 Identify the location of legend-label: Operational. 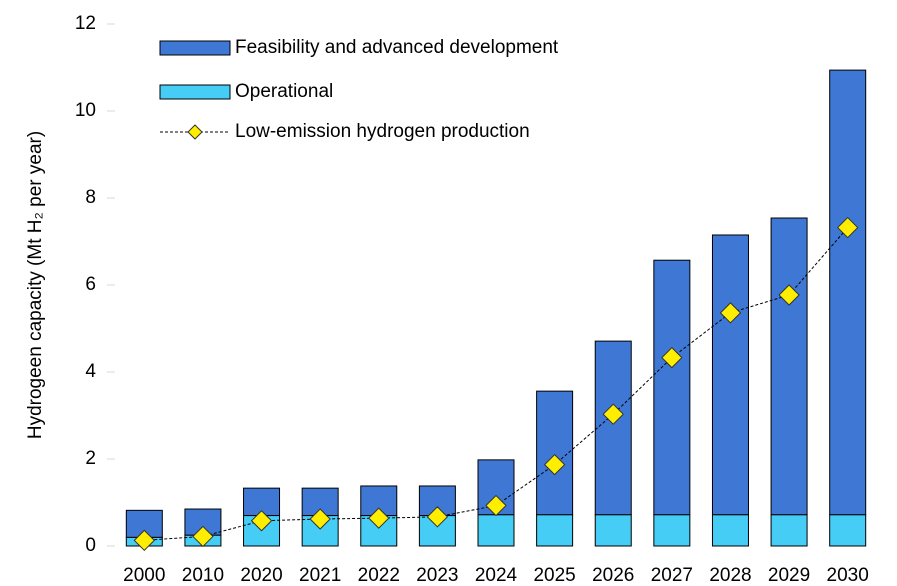
(284, 91).